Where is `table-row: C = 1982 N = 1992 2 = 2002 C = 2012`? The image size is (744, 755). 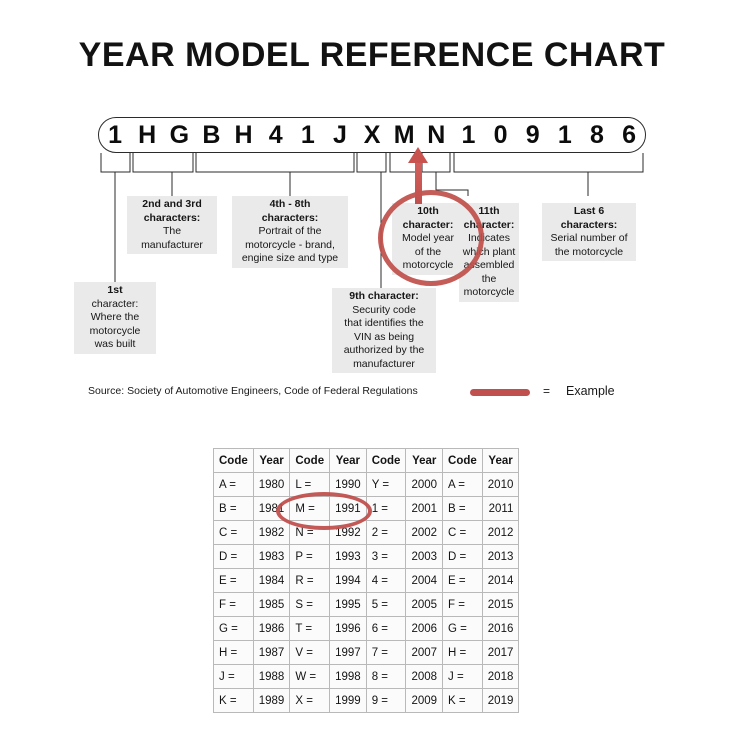 table-row: C = 1982 N = 1992 2 = 2002 C = 2012 is located at coordinates (366, 532).